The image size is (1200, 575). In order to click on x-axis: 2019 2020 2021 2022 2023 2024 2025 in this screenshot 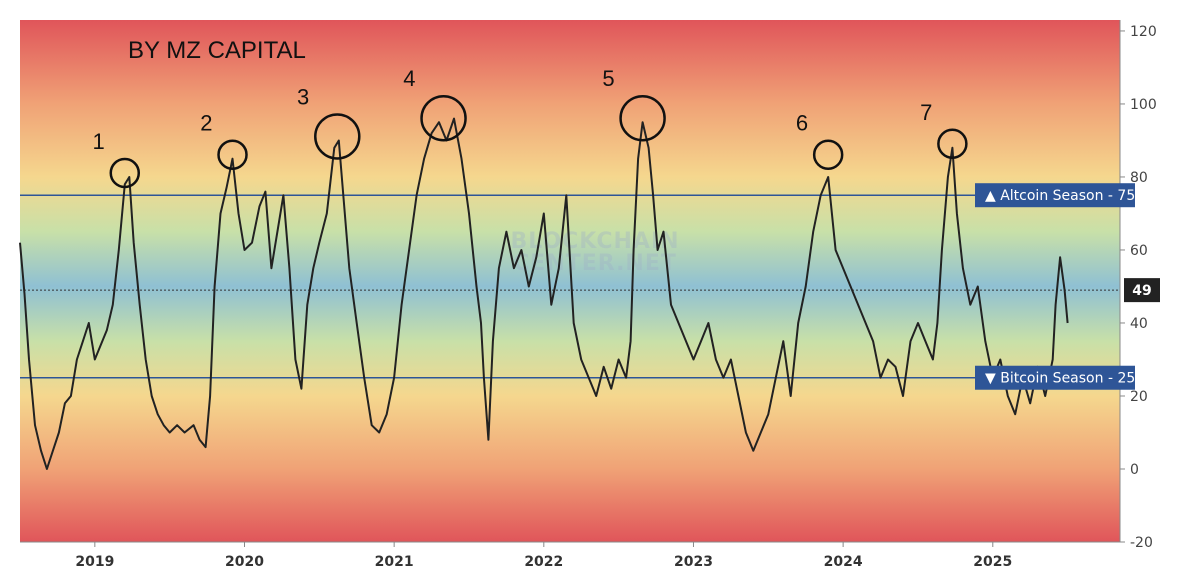, I will do `click(543, 556)`.